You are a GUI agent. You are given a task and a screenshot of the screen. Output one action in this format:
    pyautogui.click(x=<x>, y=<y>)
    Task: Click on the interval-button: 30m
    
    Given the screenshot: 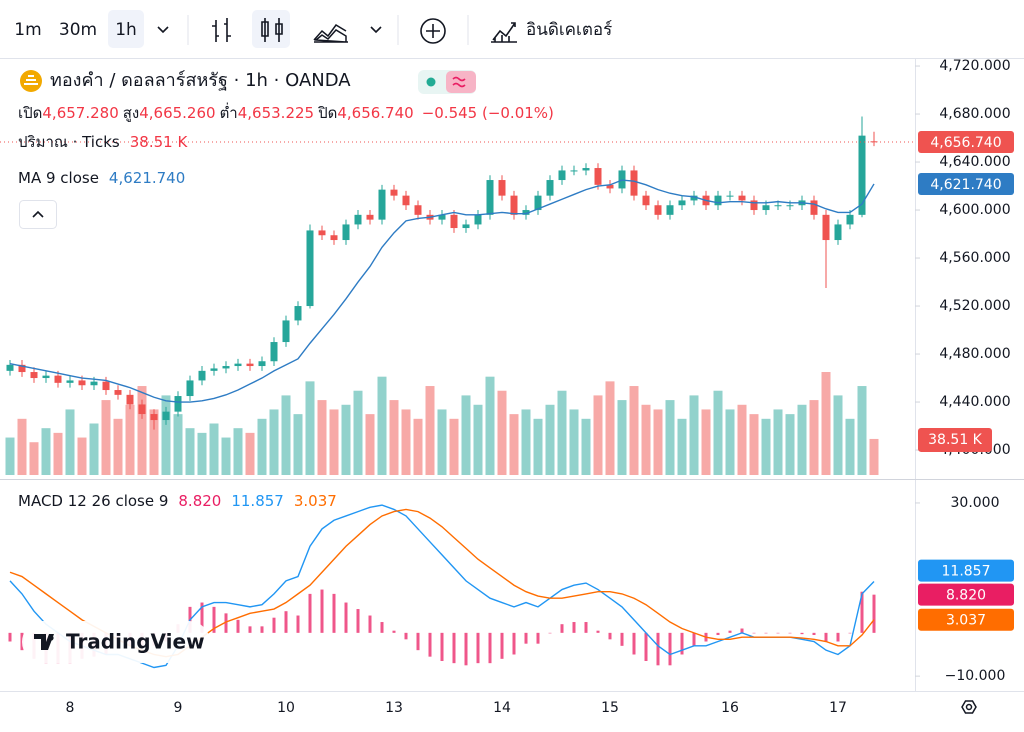 What is the action you would take?
    pyautogui.click(x=78, y=30)
    